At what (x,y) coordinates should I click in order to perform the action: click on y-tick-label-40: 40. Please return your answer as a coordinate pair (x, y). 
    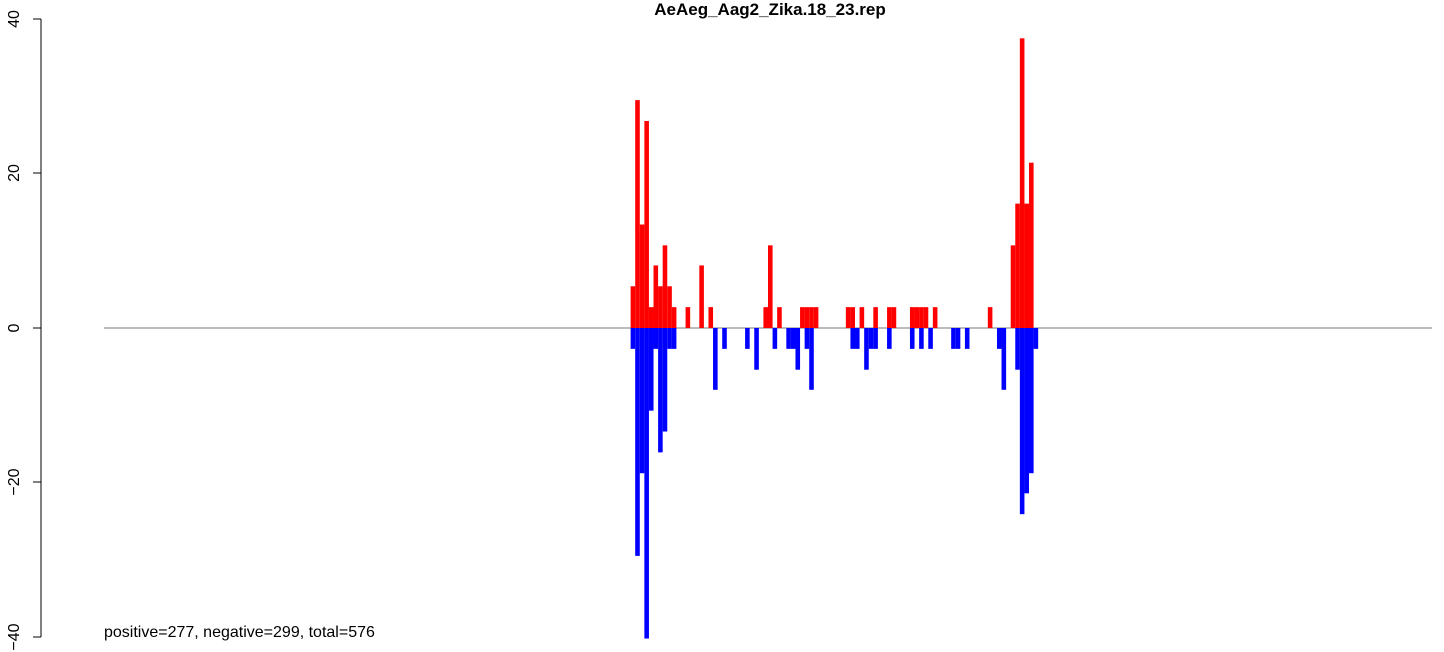
    Looking at the image, I should click on (14, 19).